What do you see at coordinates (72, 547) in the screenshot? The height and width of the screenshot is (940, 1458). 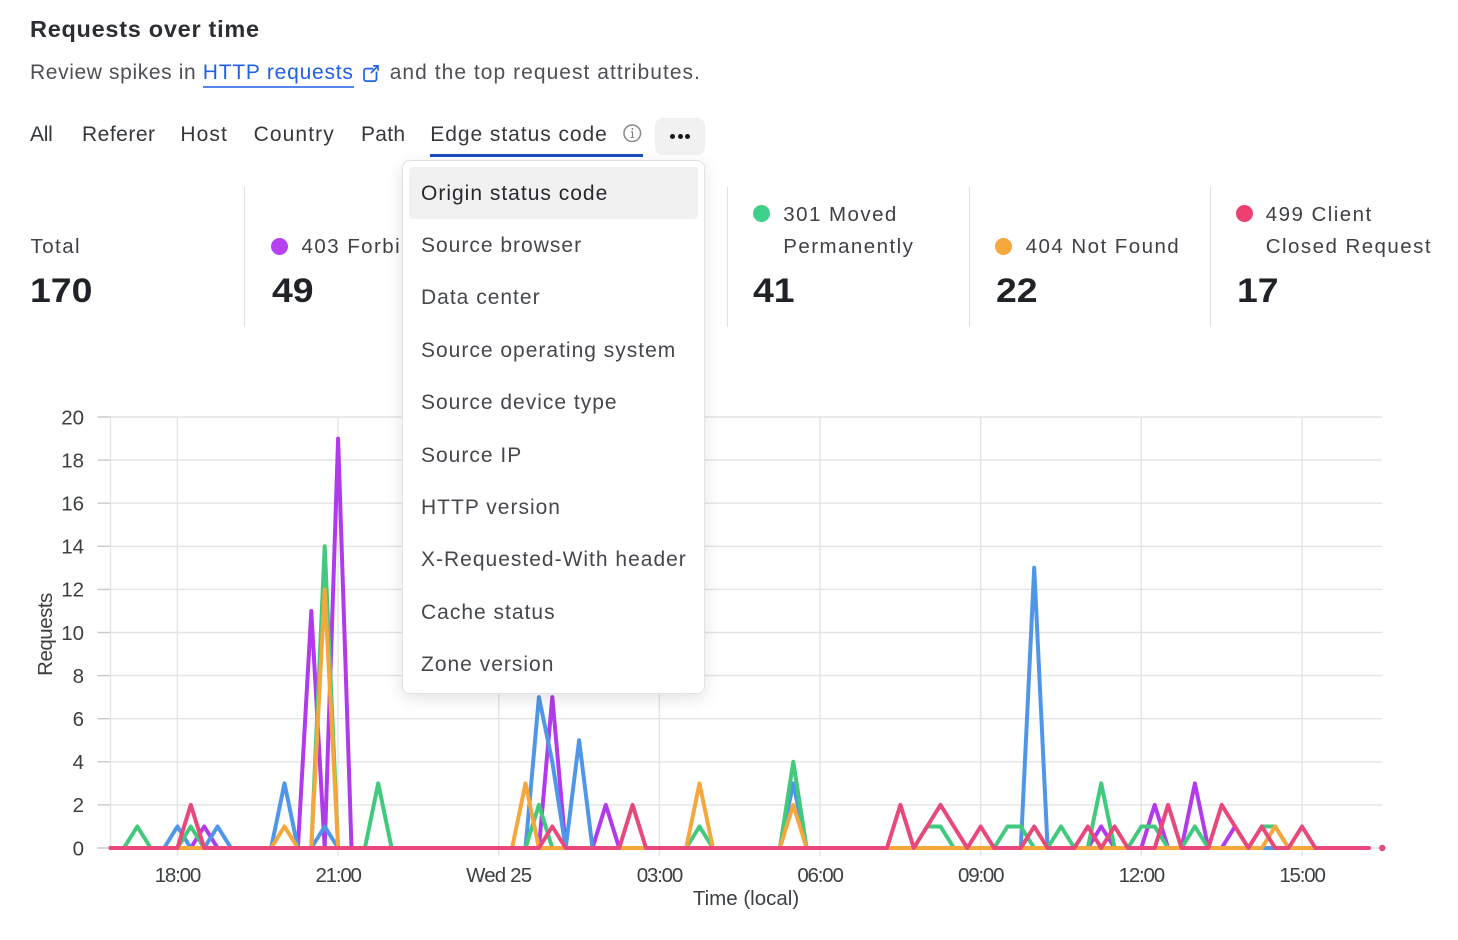 I see `svg-text: 14` at bounding box center [72, 547].